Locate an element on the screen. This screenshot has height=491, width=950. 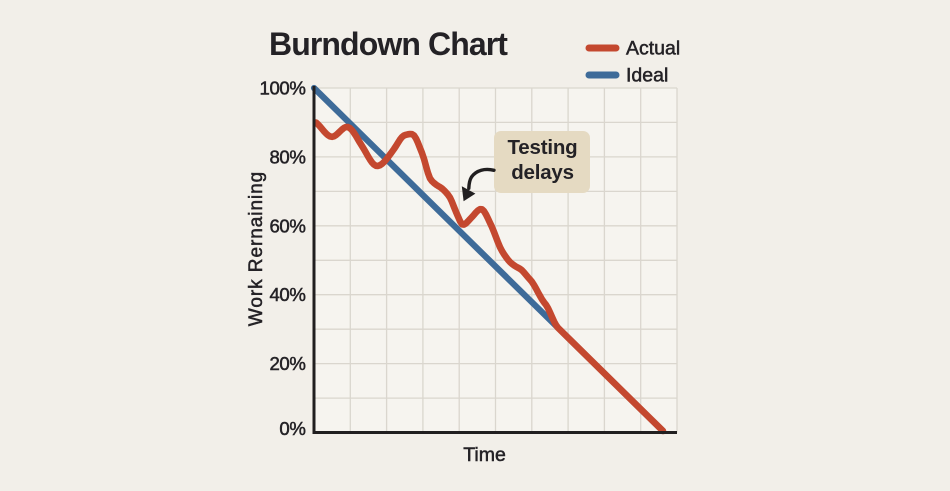
svg-text: 60% is located at coordinates (287, 225).